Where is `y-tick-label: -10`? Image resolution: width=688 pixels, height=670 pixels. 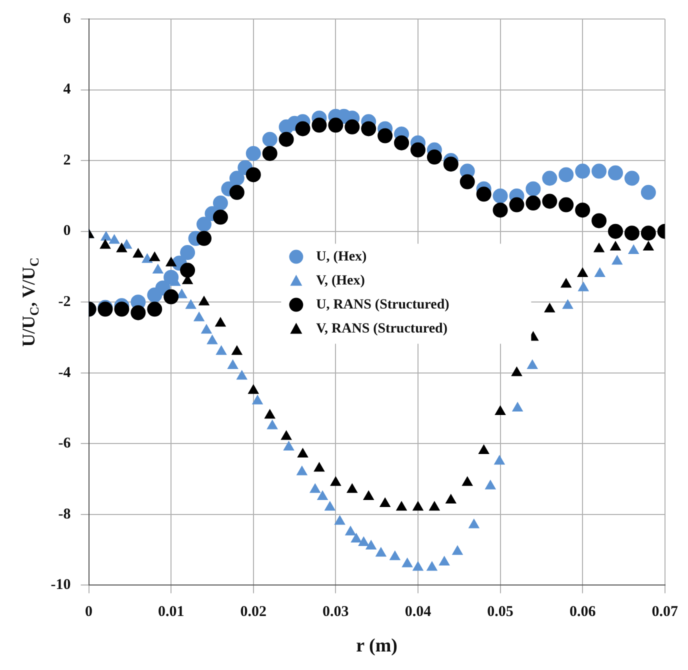
y-tick-label: -10 is located at coordinates (60, 585).